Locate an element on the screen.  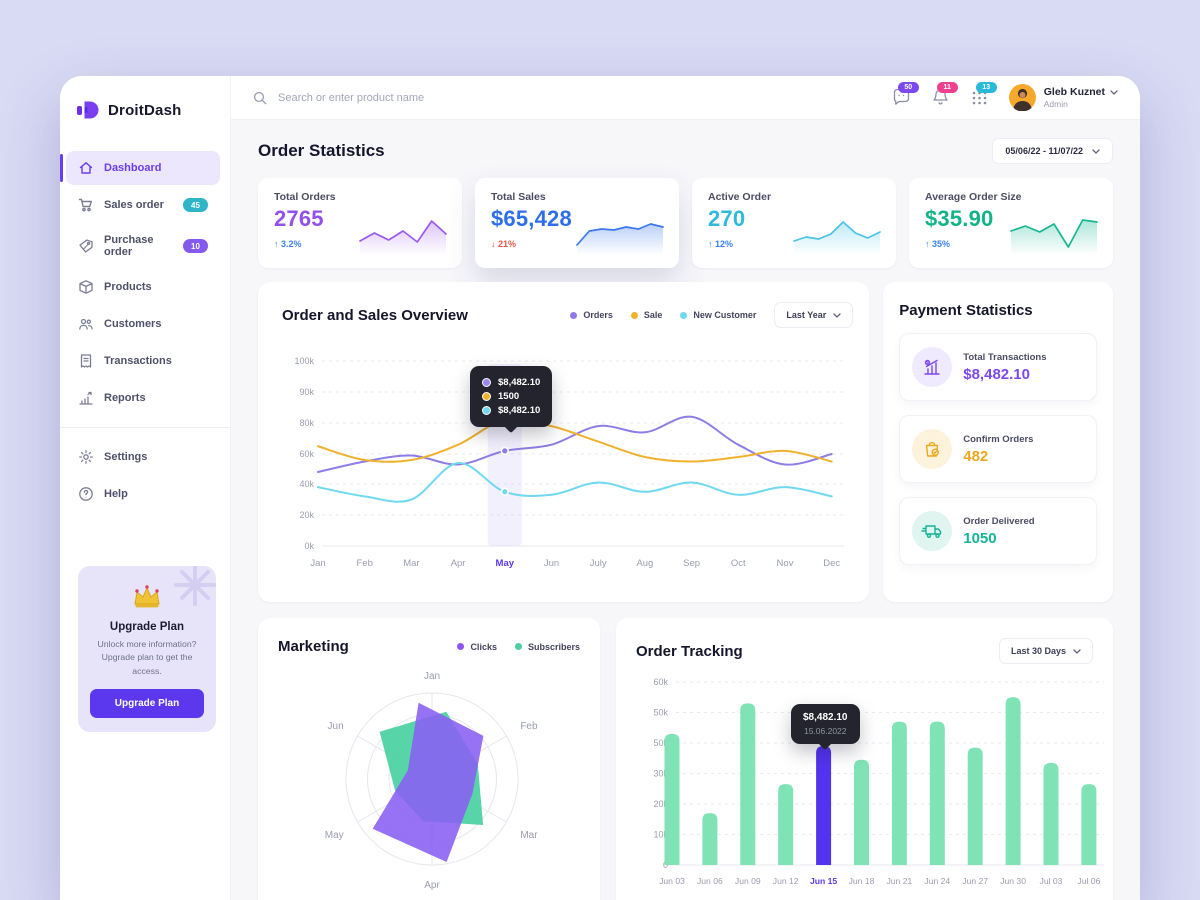
search-input is located at coordinates (428, 97).